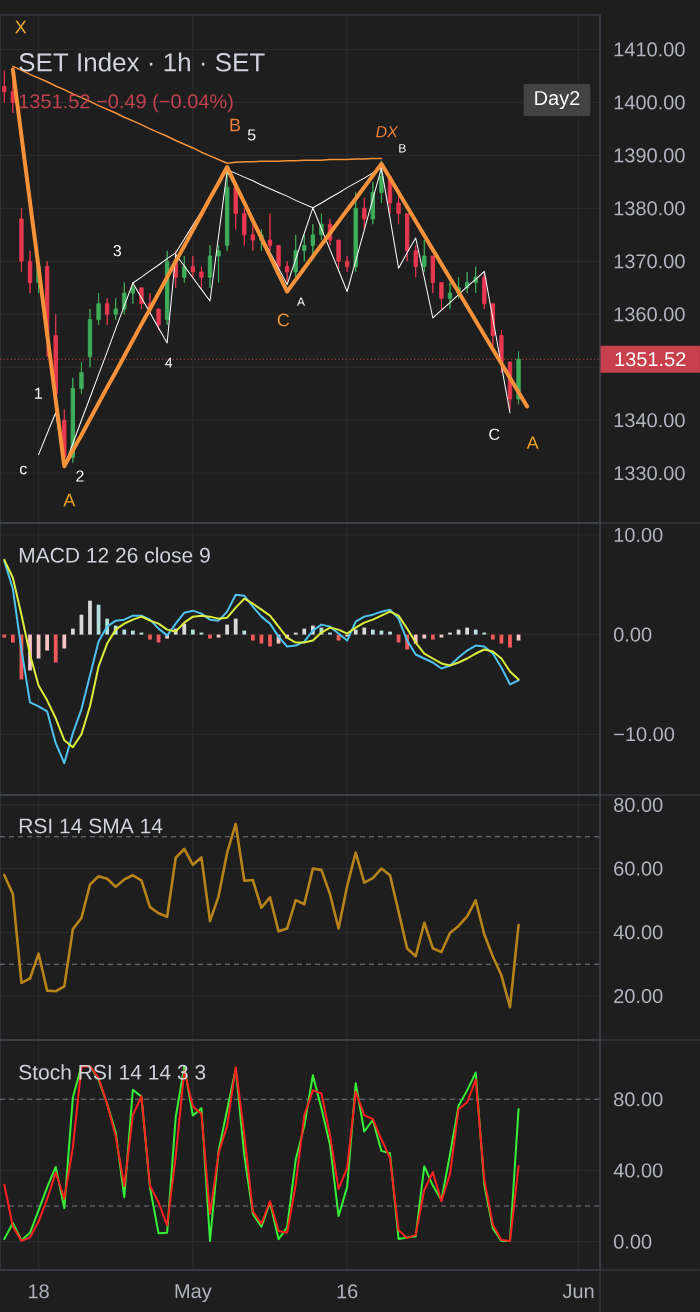 This screenshot has width=700, height=1312. Describe the element at coordinates (114, 555) in the screenshot. I see `text: MACD 12 26 close 9` at that location.